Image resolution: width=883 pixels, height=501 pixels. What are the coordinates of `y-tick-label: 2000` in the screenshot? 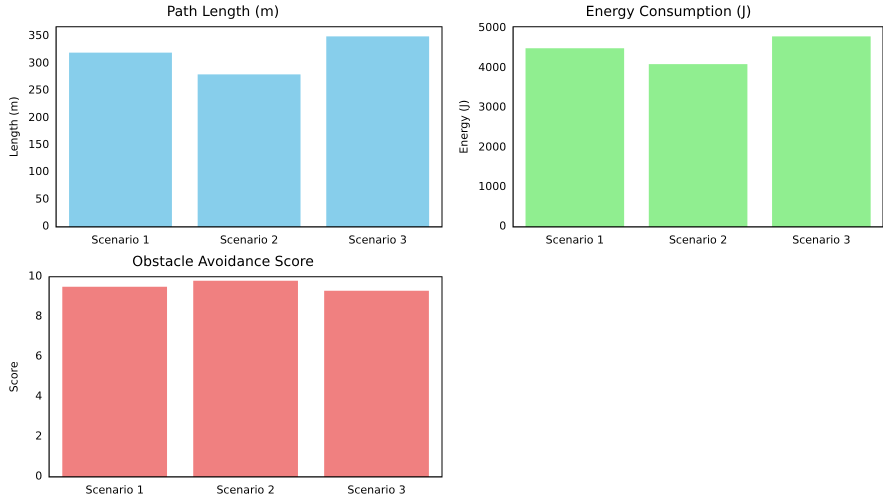 It's located at (492, 147).